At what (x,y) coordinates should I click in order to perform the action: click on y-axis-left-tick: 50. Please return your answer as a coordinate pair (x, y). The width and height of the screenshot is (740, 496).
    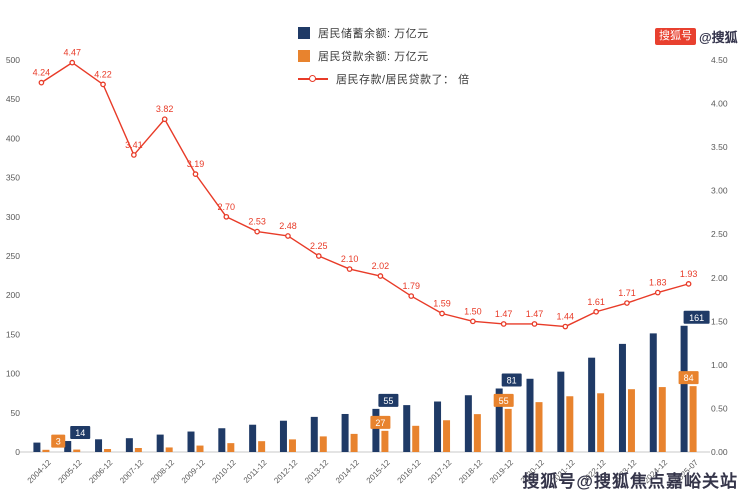
    Looking at the image, I should click on (16, 413).